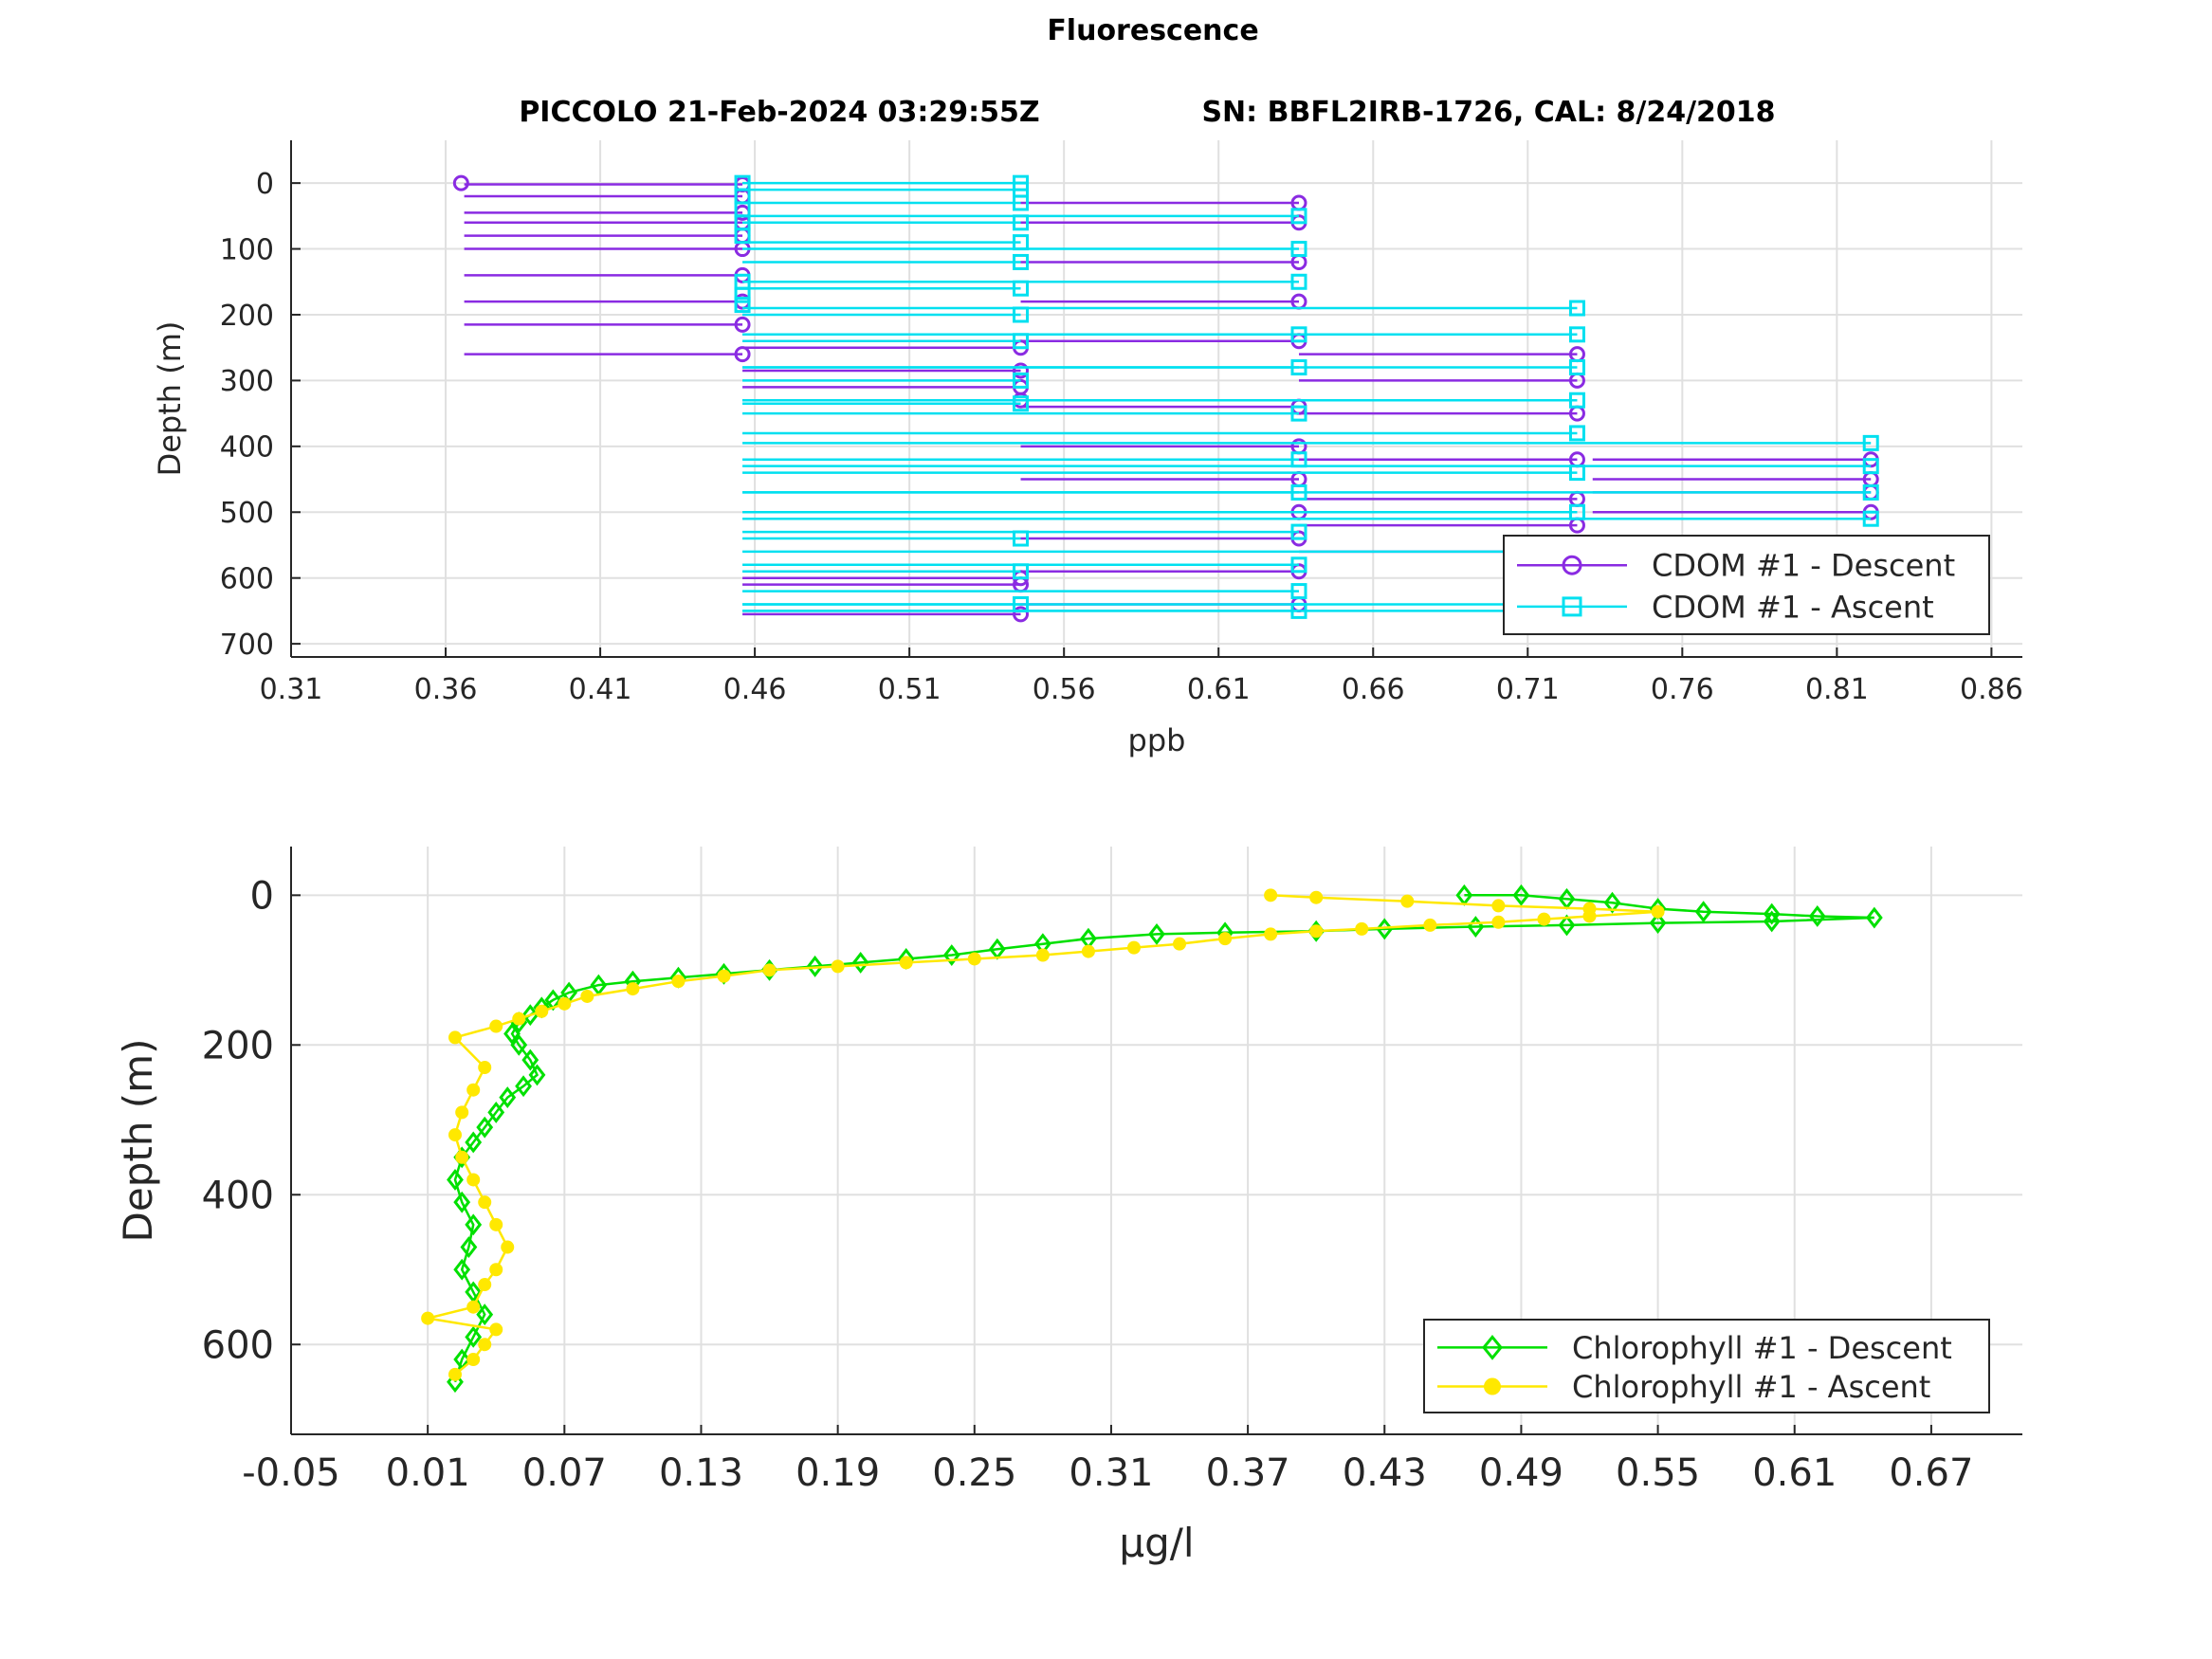 This screenshot has height=1659, width=2212. Describe the element at coordinates (1837, 689) in the screenshot. I see `x-tick-label: 0.81` at that location.